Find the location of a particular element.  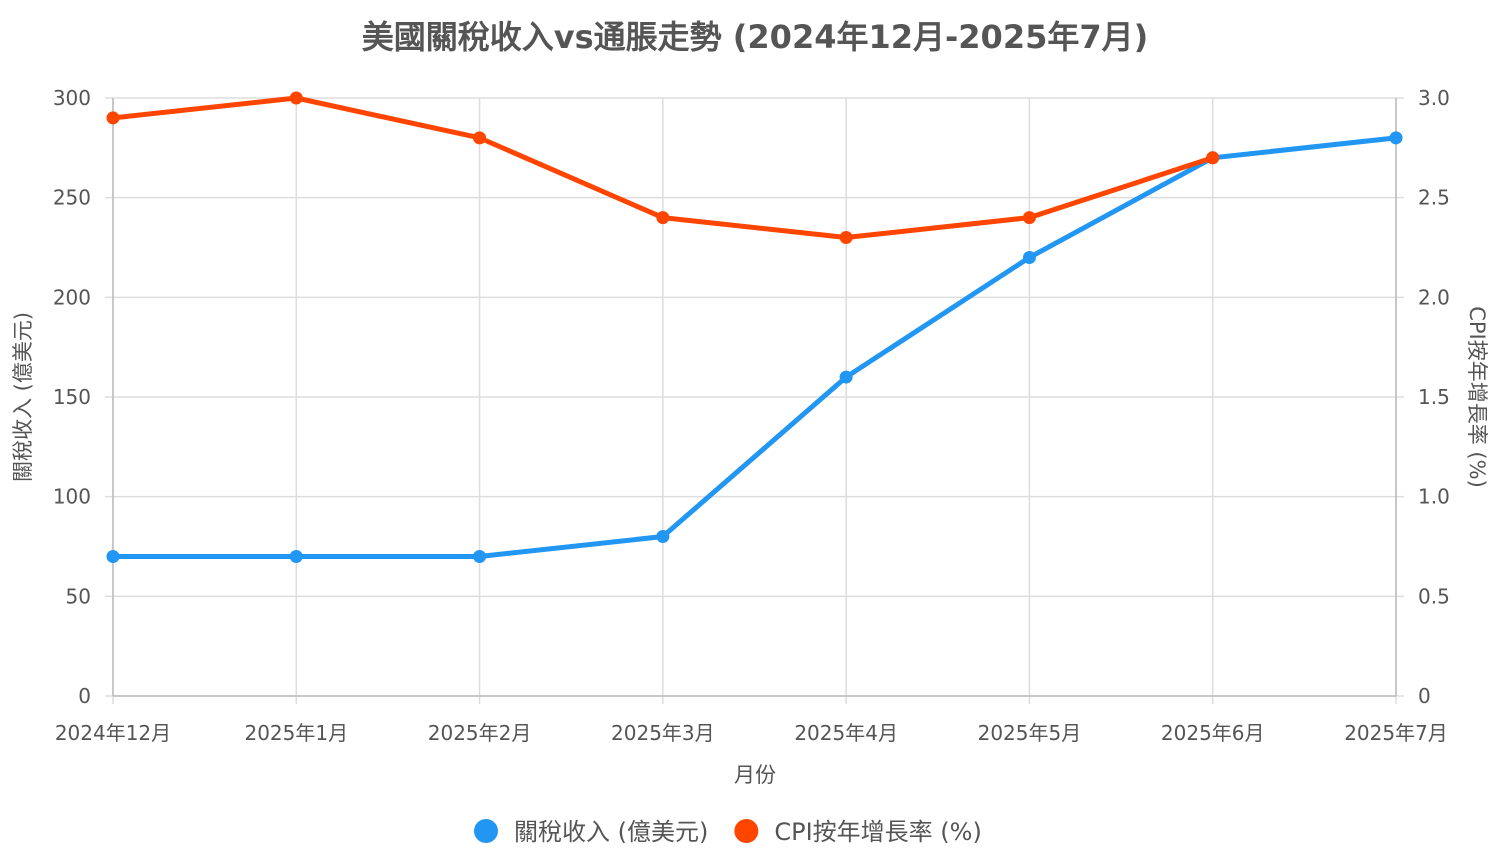

y-left-tick-label: 150 is located at coordinates (72, 397).